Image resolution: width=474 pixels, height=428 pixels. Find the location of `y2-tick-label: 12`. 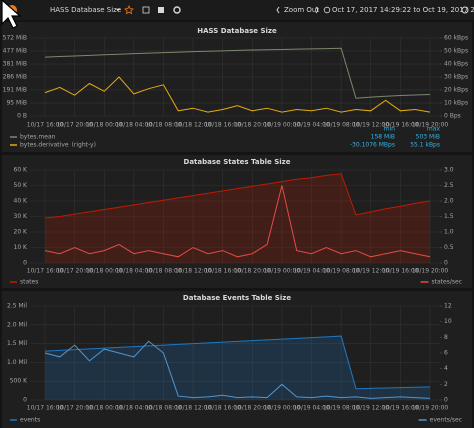

y2-tick-label: 12 is located at coordinates (448, 306).